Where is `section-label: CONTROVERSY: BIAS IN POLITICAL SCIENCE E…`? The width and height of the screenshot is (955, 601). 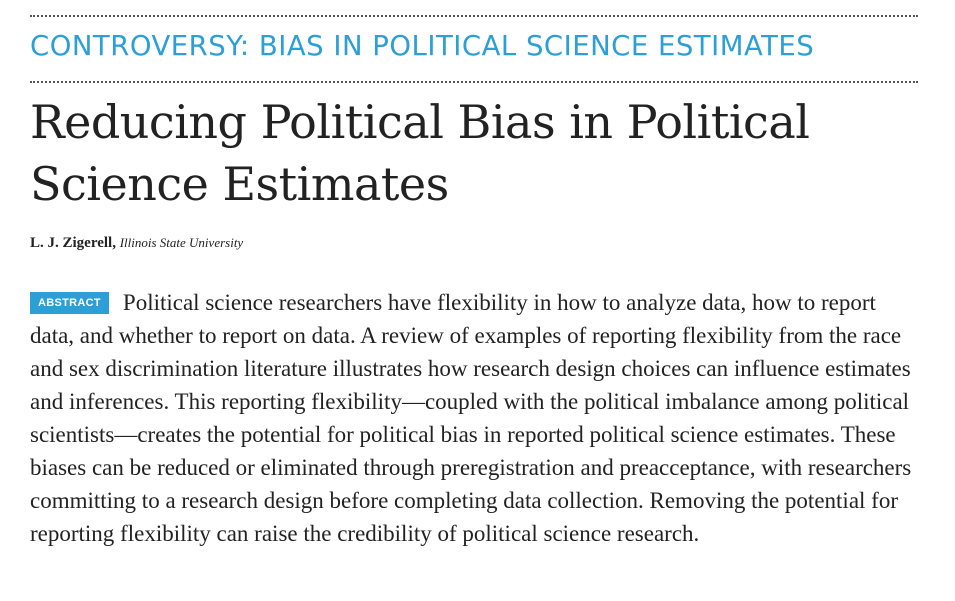 section-label: CONTROVERSY: BIAS IN POLITICAL SCIENCE E… is located at coordinates (422, 46).